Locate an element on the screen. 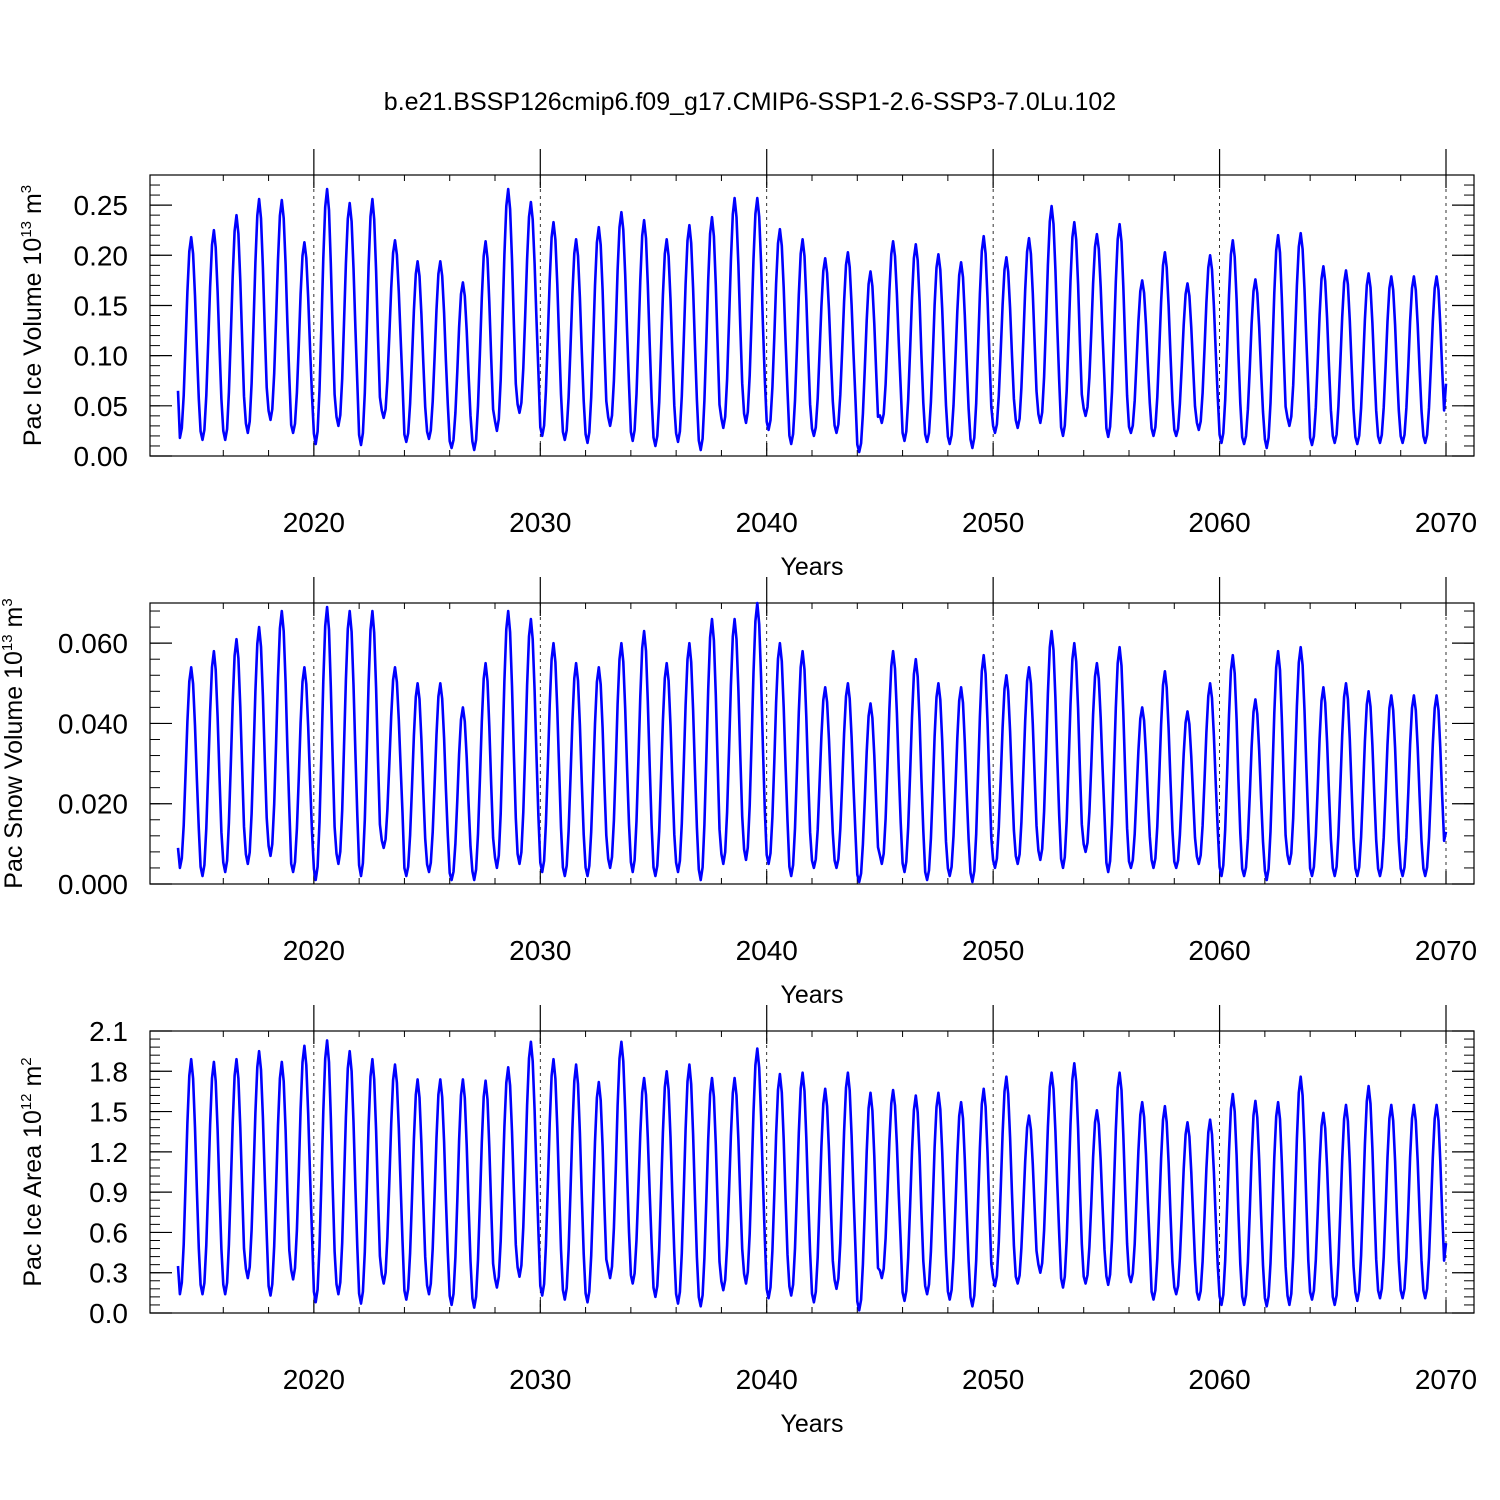 The image size is (1500, 1500). ice-volume-ylabel: Pac Ice Volume 1013 m3 is located at coordinates (32, 315).